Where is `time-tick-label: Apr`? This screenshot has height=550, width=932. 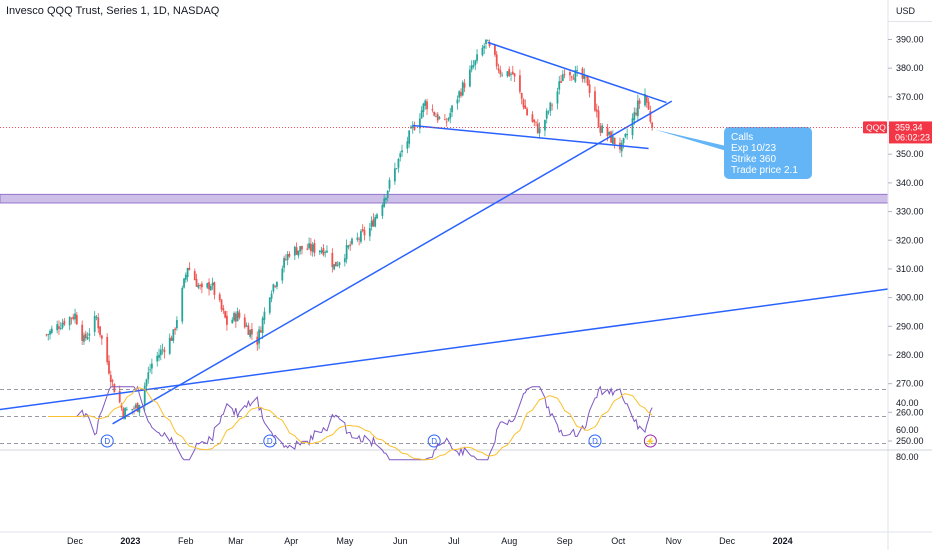
time-tick-label: Apr is located at coordinates (291, 541).